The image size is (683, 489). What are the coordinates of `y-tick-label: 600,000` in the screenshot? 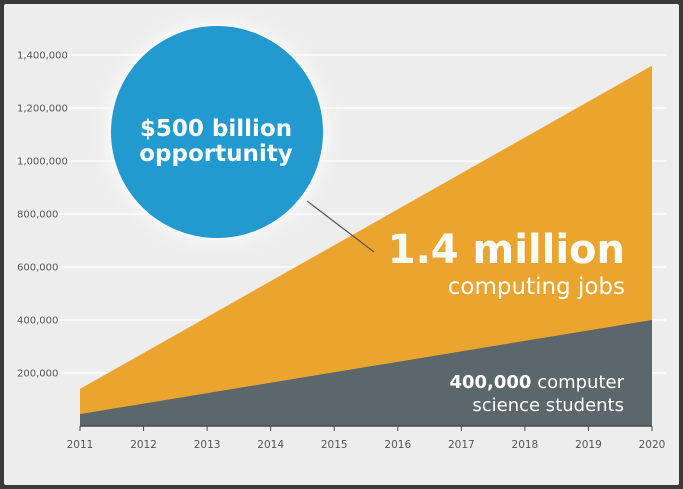 It's located at (37, 268).